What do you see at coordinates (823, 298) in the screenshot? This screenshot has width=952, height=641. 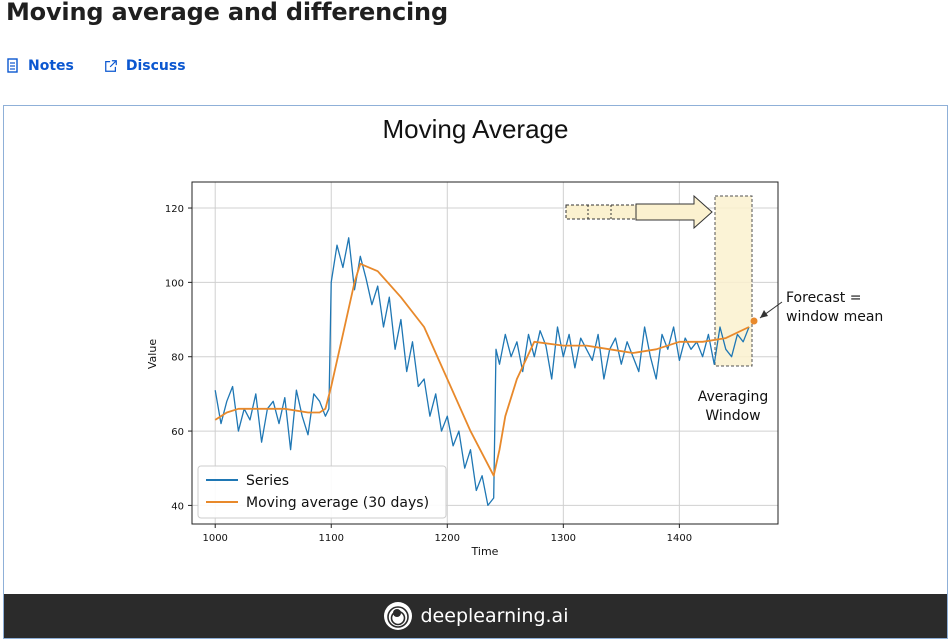 I see `forecast-label-line1: Forecast =` at bounding box center [823, 298].